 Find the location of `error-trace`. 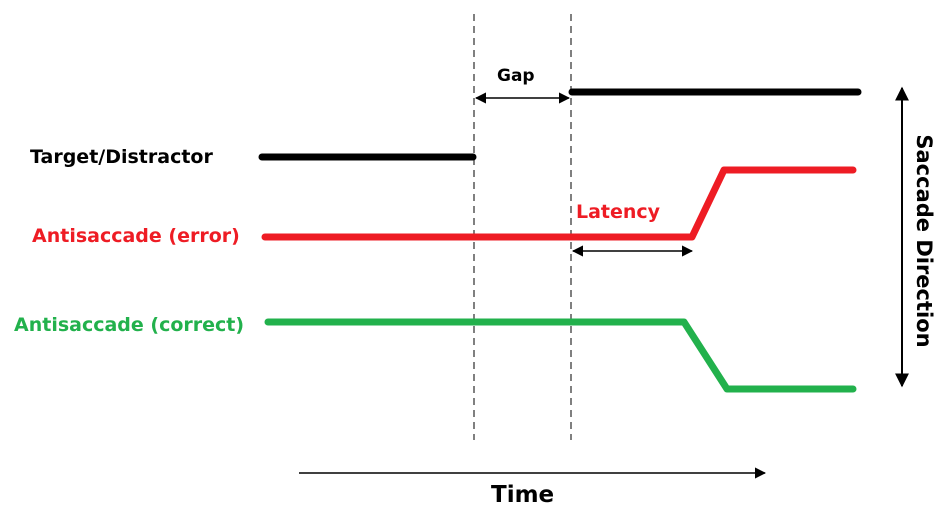

error-trace is located at coordinates (559, 203).